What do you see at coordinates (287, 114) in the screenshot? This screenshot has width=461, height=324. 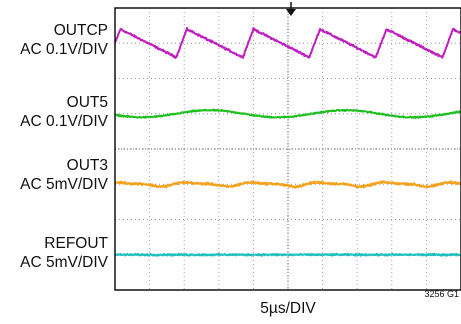 I see `trace-out5` at bounding box center [287, 114].